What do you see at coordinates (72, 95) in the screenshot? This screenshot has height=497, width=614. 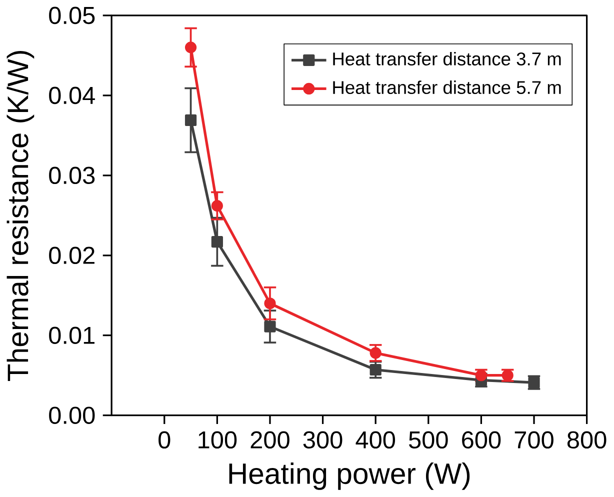 I see `y-tick-label: 0.04` at bounding box center [72, 95].